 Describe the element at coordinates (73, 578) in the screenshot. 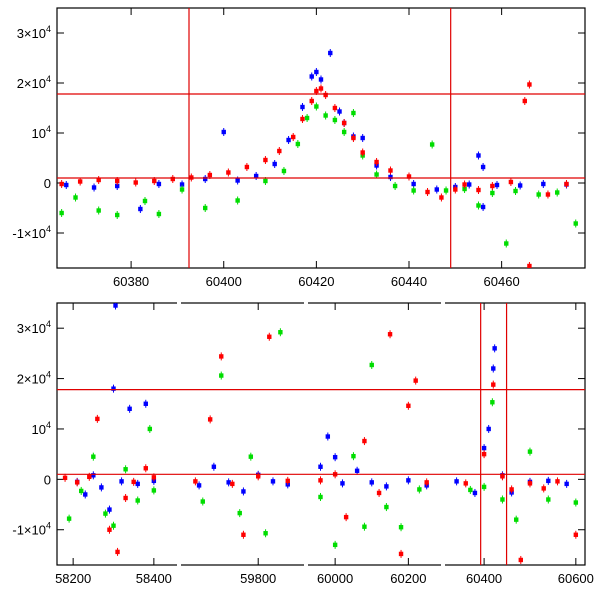

I see `x-tick-label: 58200` at that location.